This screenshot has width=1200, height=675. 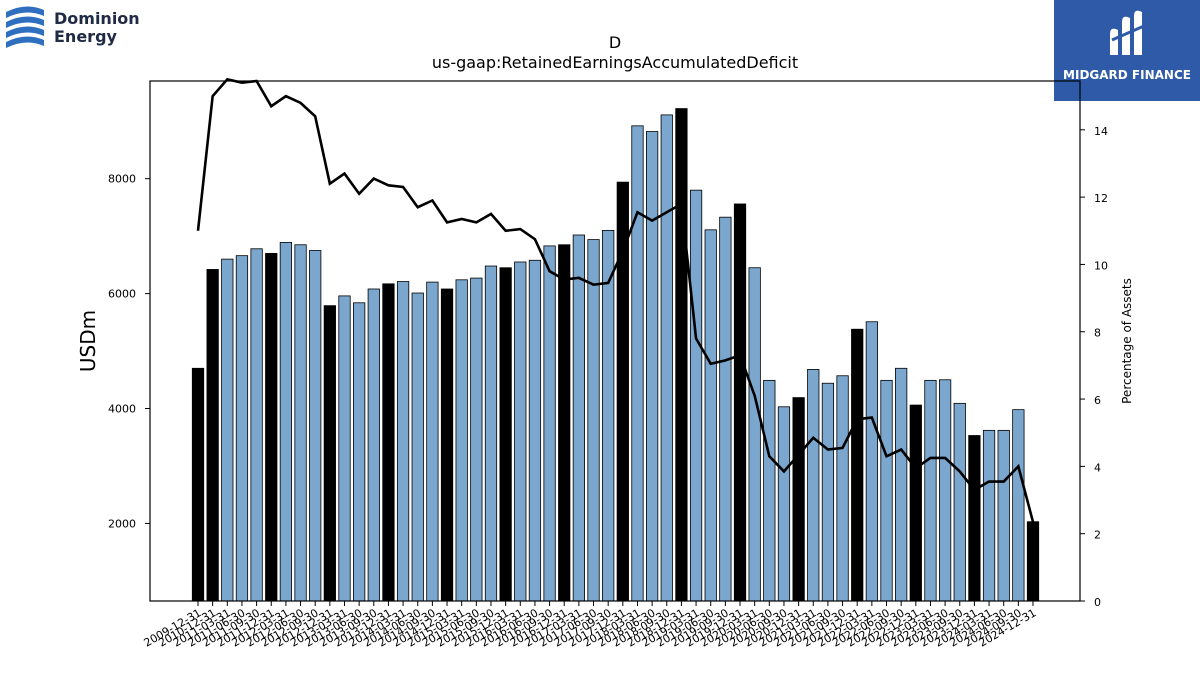 I want to click on y2-tick-label: 6, so click(x=1097, y=400).